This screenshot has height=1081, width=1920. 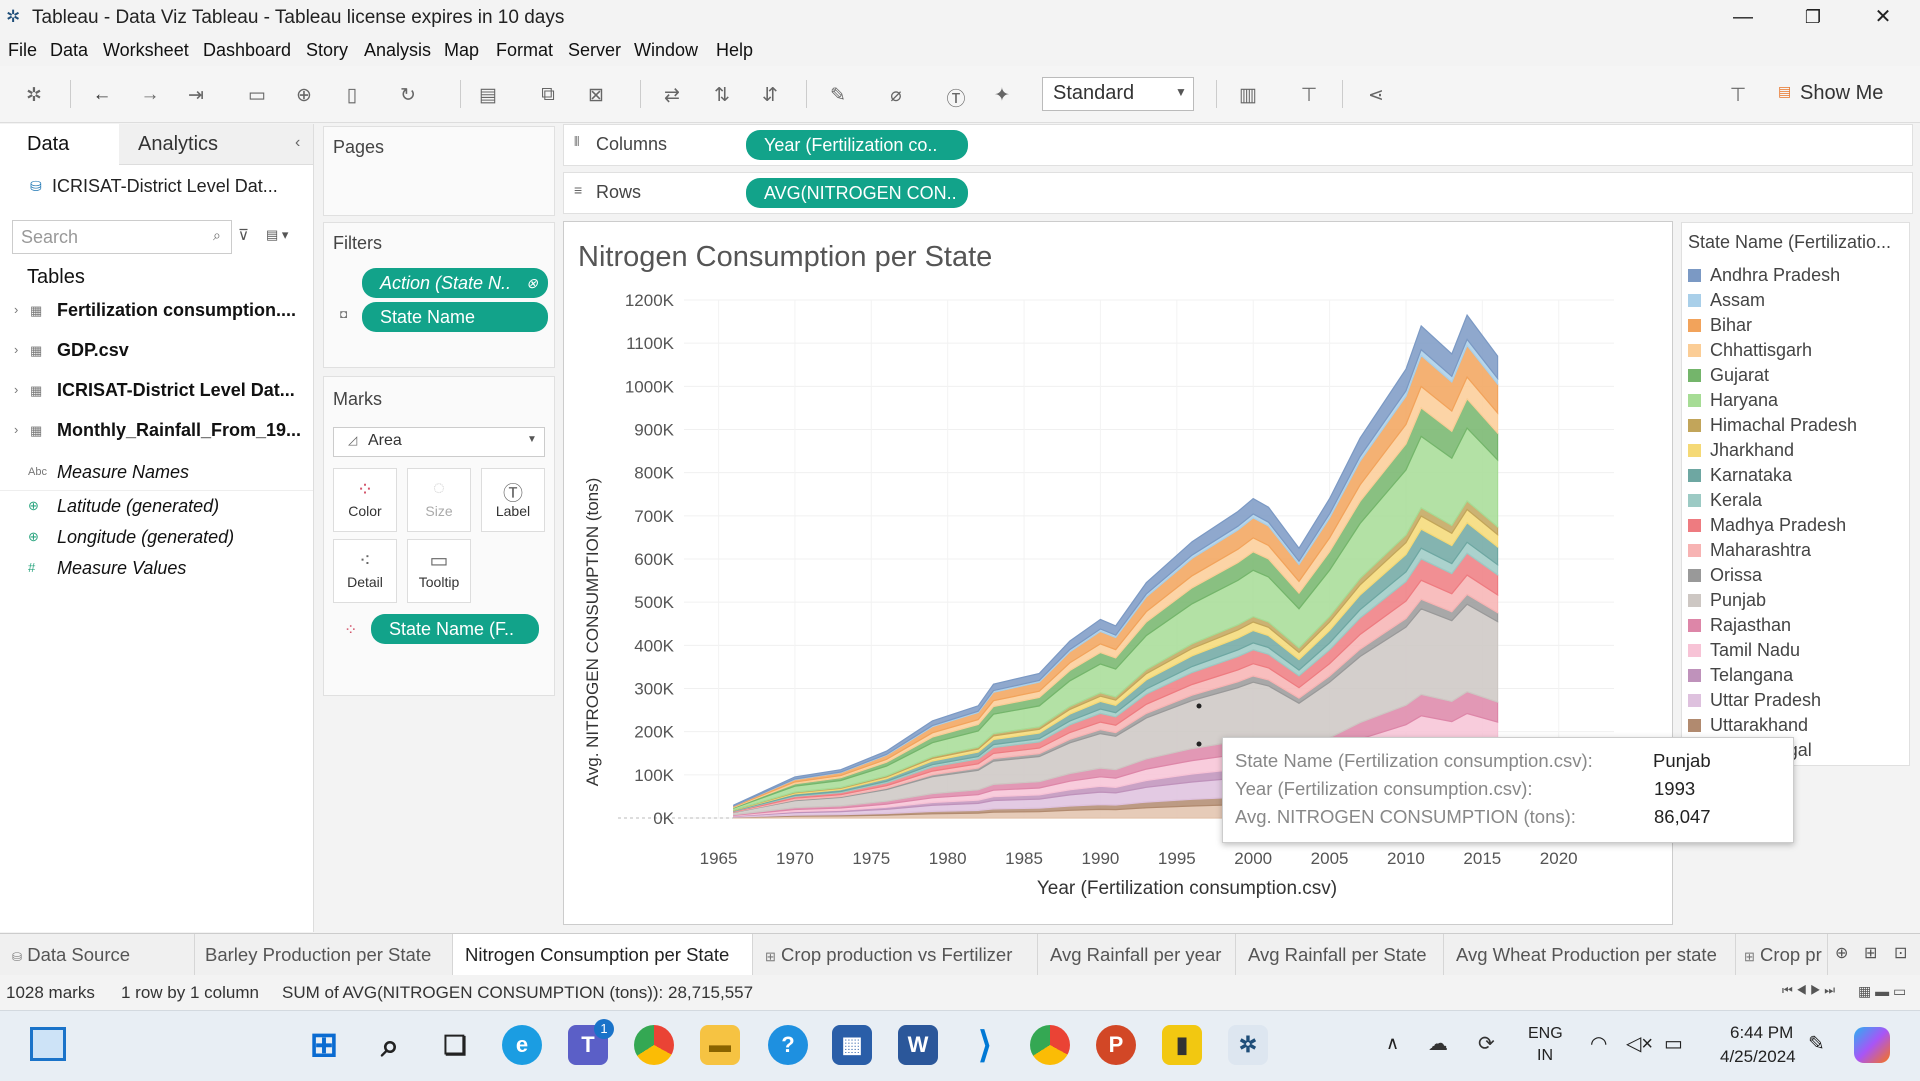 What do you see at coordinates (1238, 145) in the screenshot?
I see `columns-shelf: ⫴ Columns Year (Fertilization co..` at bounding box center [1238, 145].